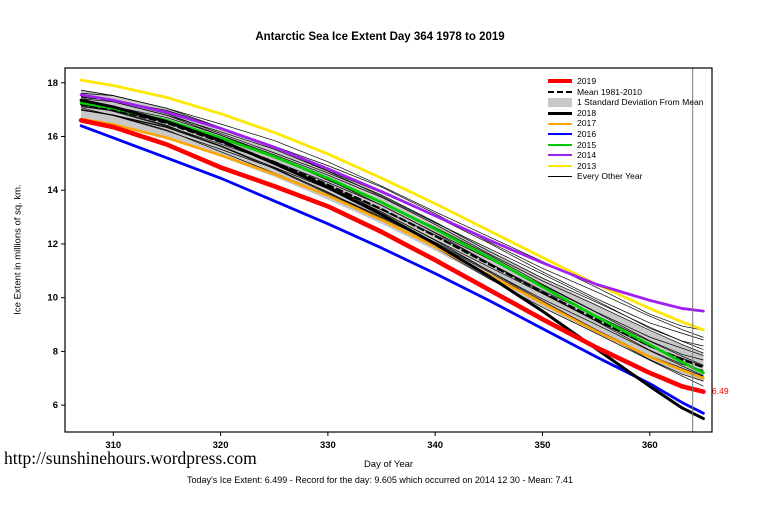 The image size is (760, 506). What do you see at coordinates (435, 445) in the screenshot?
I see `x-tick-label: 340` at bounding box center [435, 445].